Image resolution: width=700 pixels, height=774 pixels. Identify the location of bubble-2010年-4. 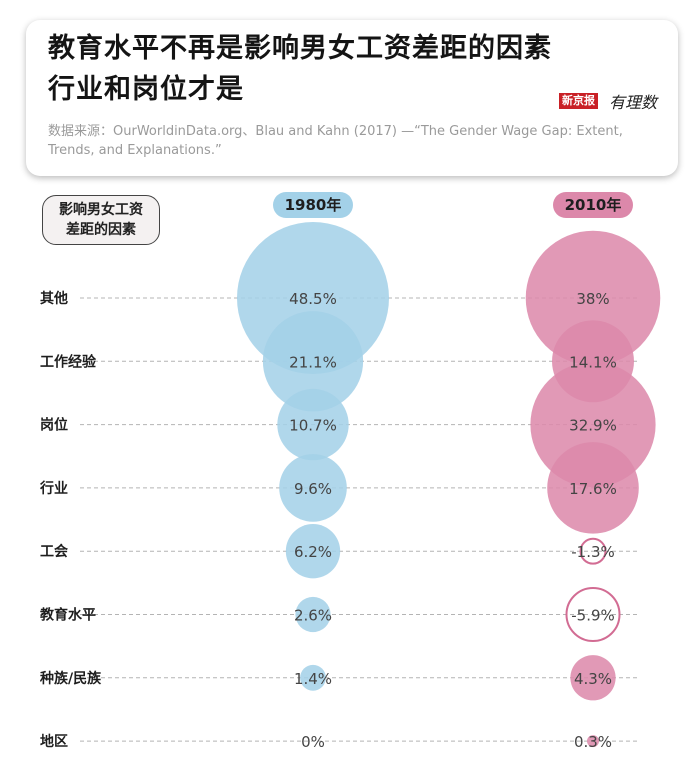
(593, 551).